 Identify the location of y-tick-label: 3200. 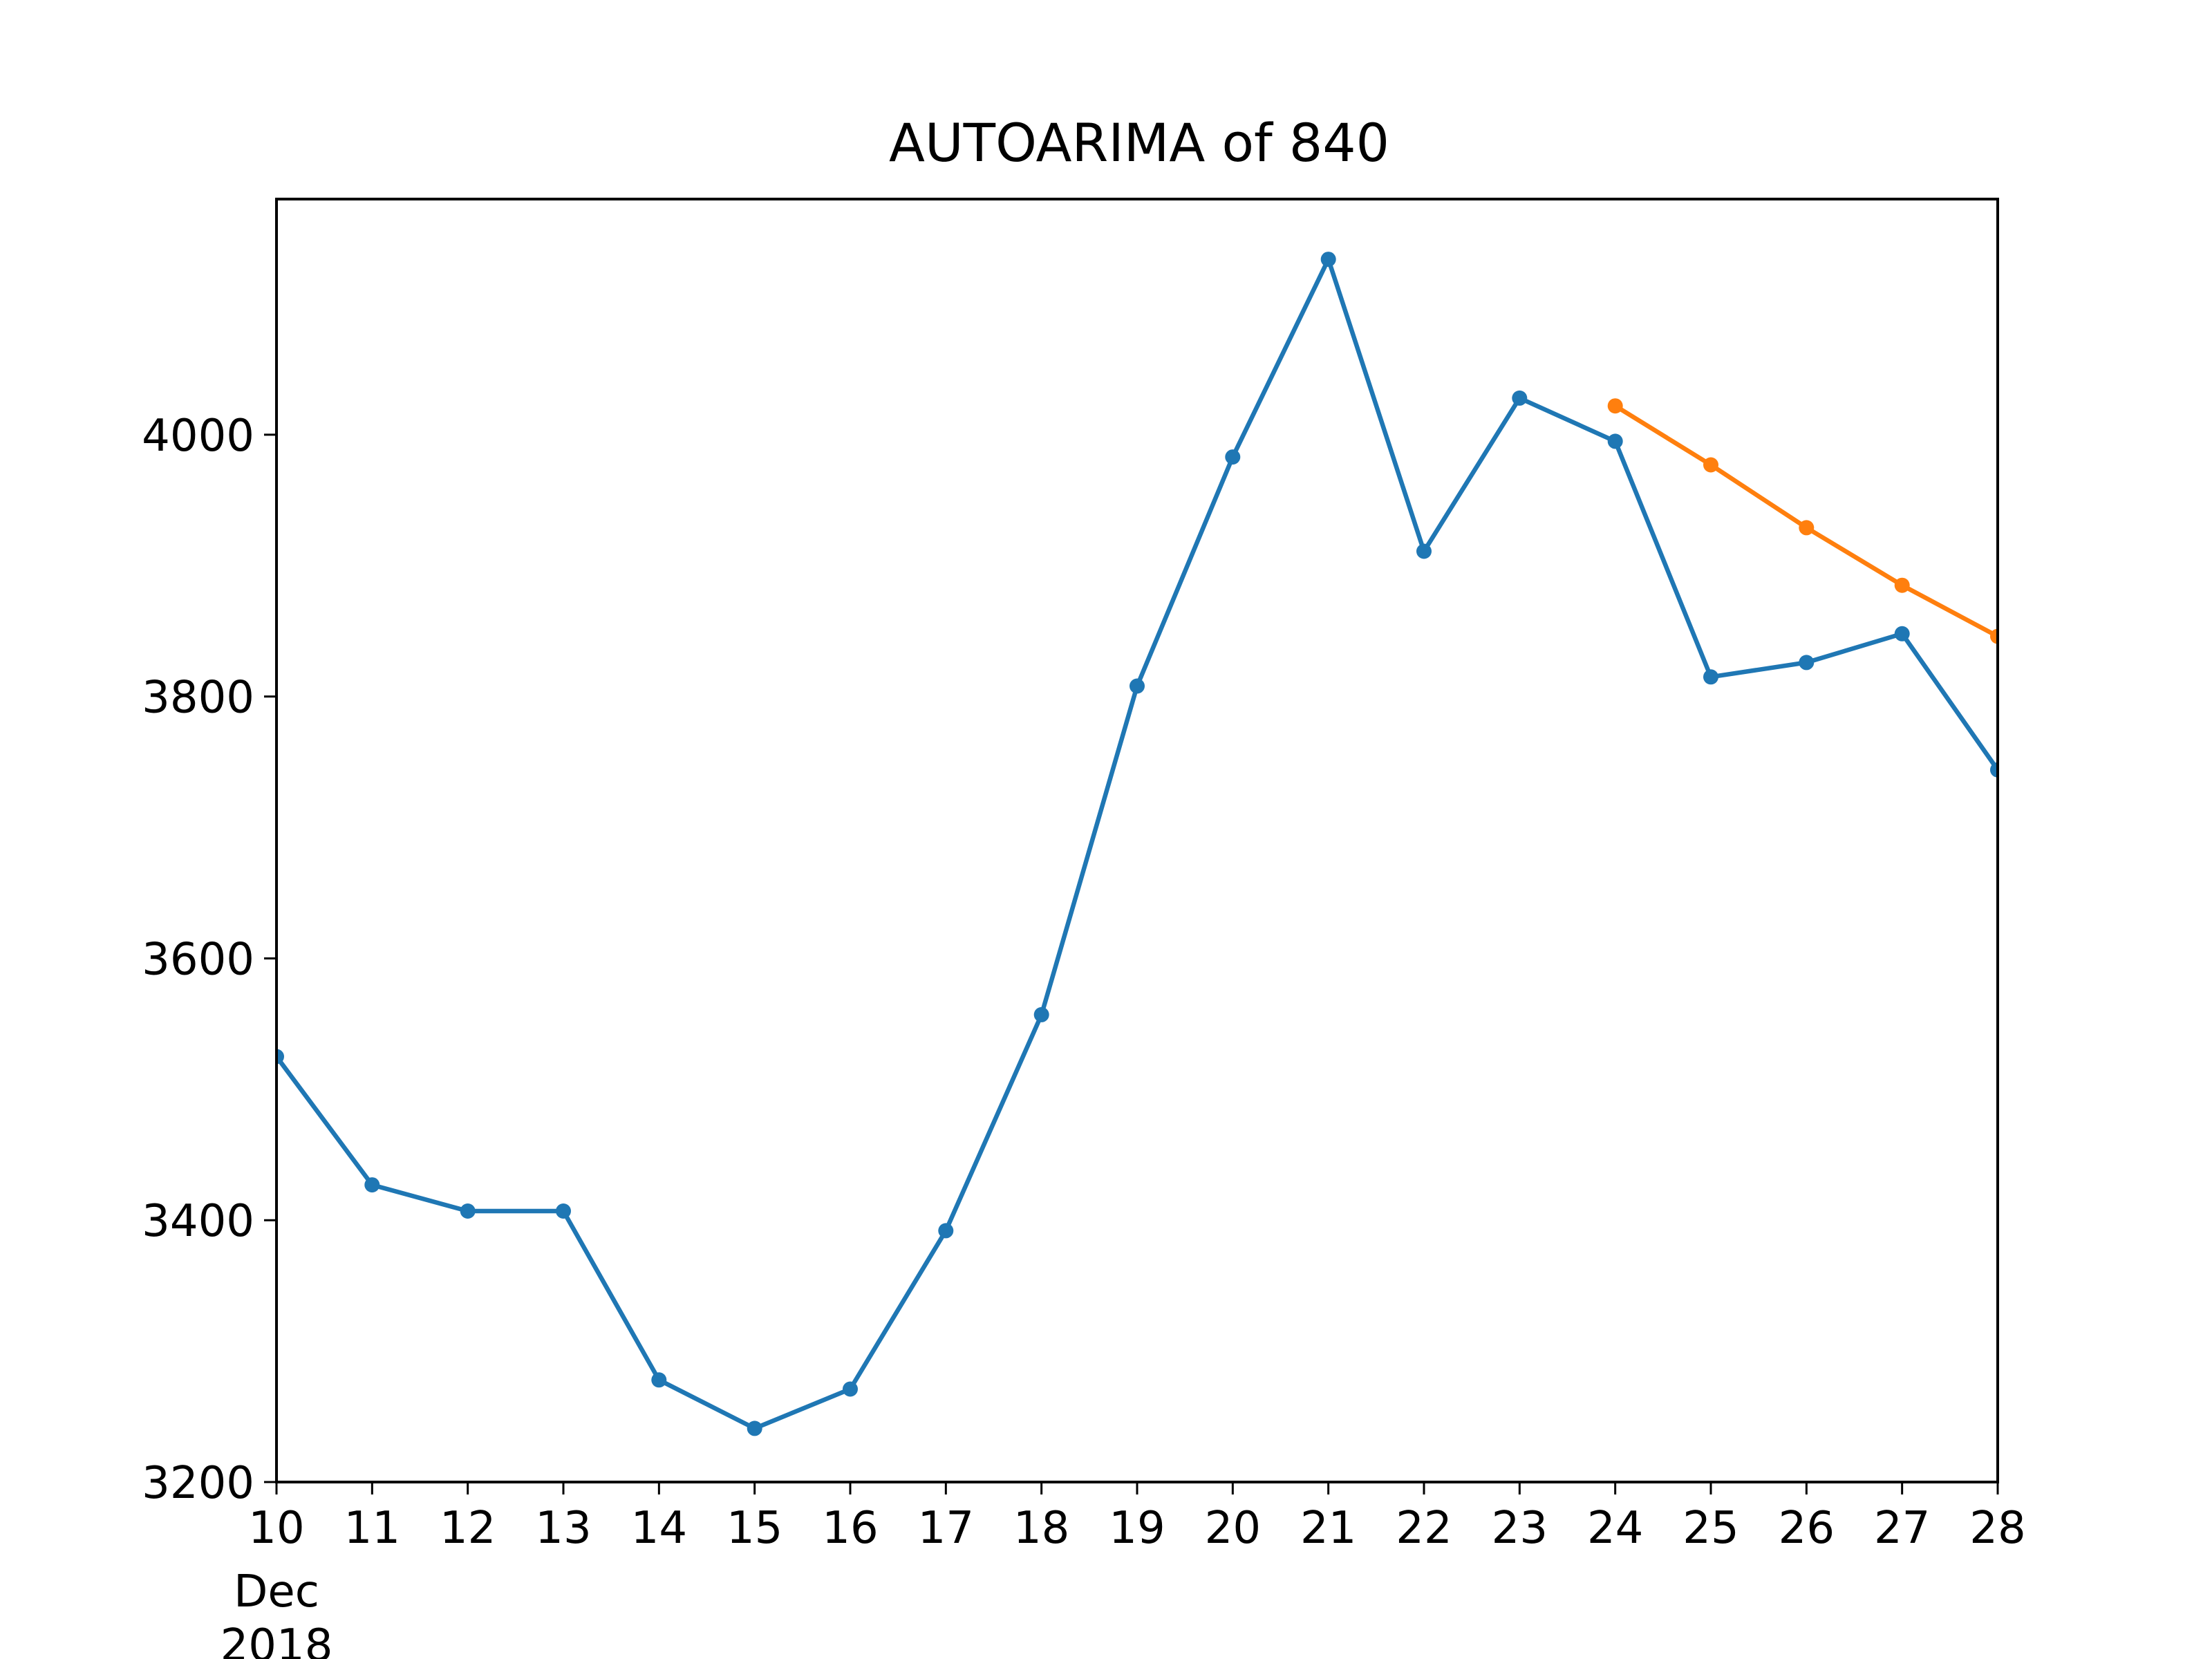
(198, 1483).